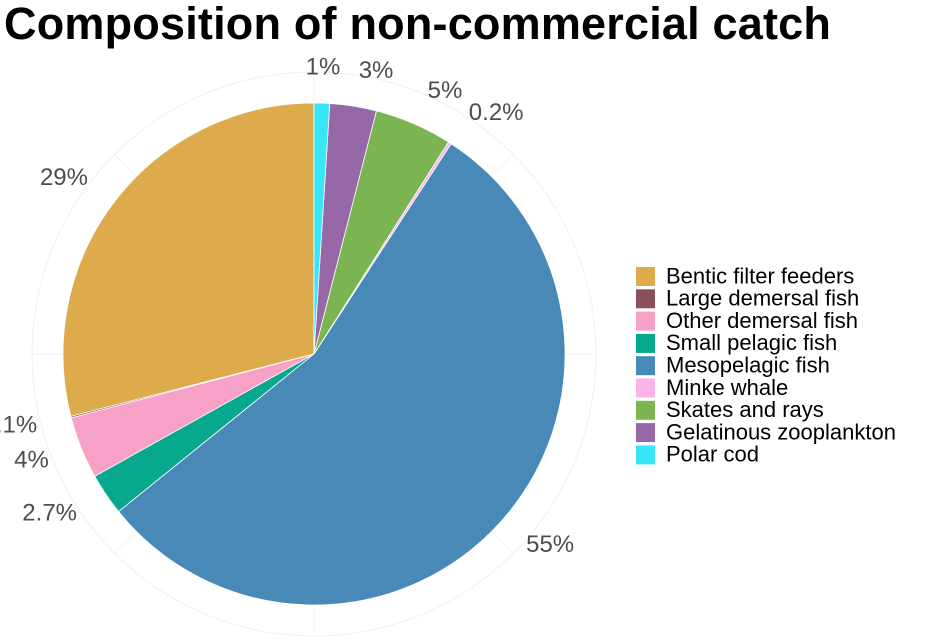 Image resolution: width=950 pixels, height=639 pixels. What do you see at coordinates (323, 66) in the screenshot?
I see `slice-label-polar-cod: 1%` at bounding box center [323, 66].